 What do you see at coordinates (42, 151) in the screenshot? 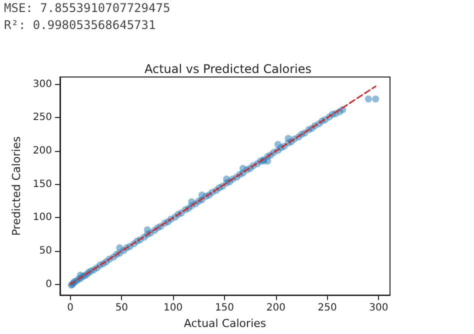
I see `y-tick-label: 200` at bounding box center [42, 151].